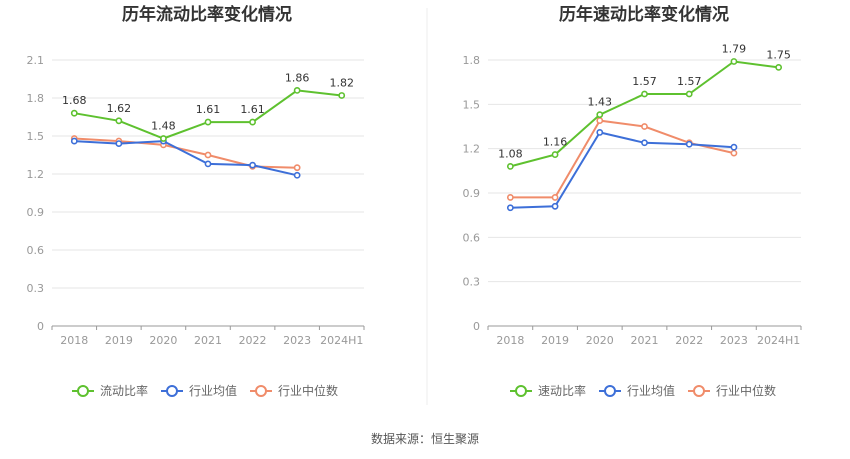 The width and height of the screenshot is (850, 459). I want to click on data-label: 1.48, so click(163, 126).